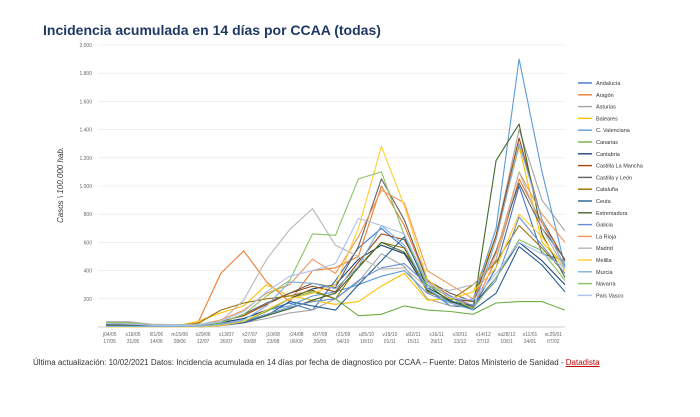  What do you see at coordinates (605, 96) in the screenshot?
I see `legend-entry: Aragón` at bounding box center [605, 96].